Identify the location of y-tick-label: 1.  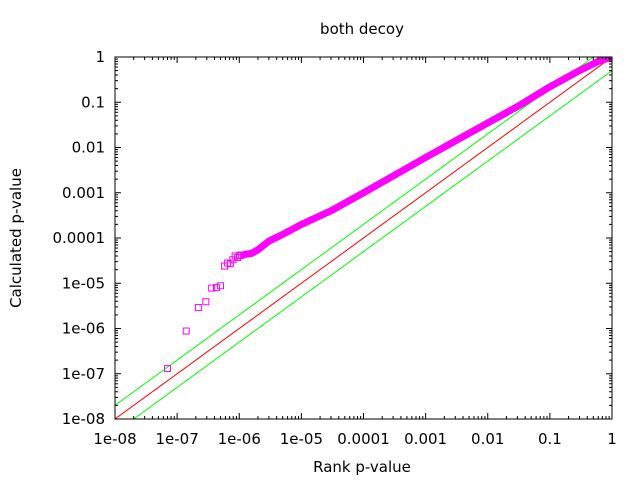
(100, 57).